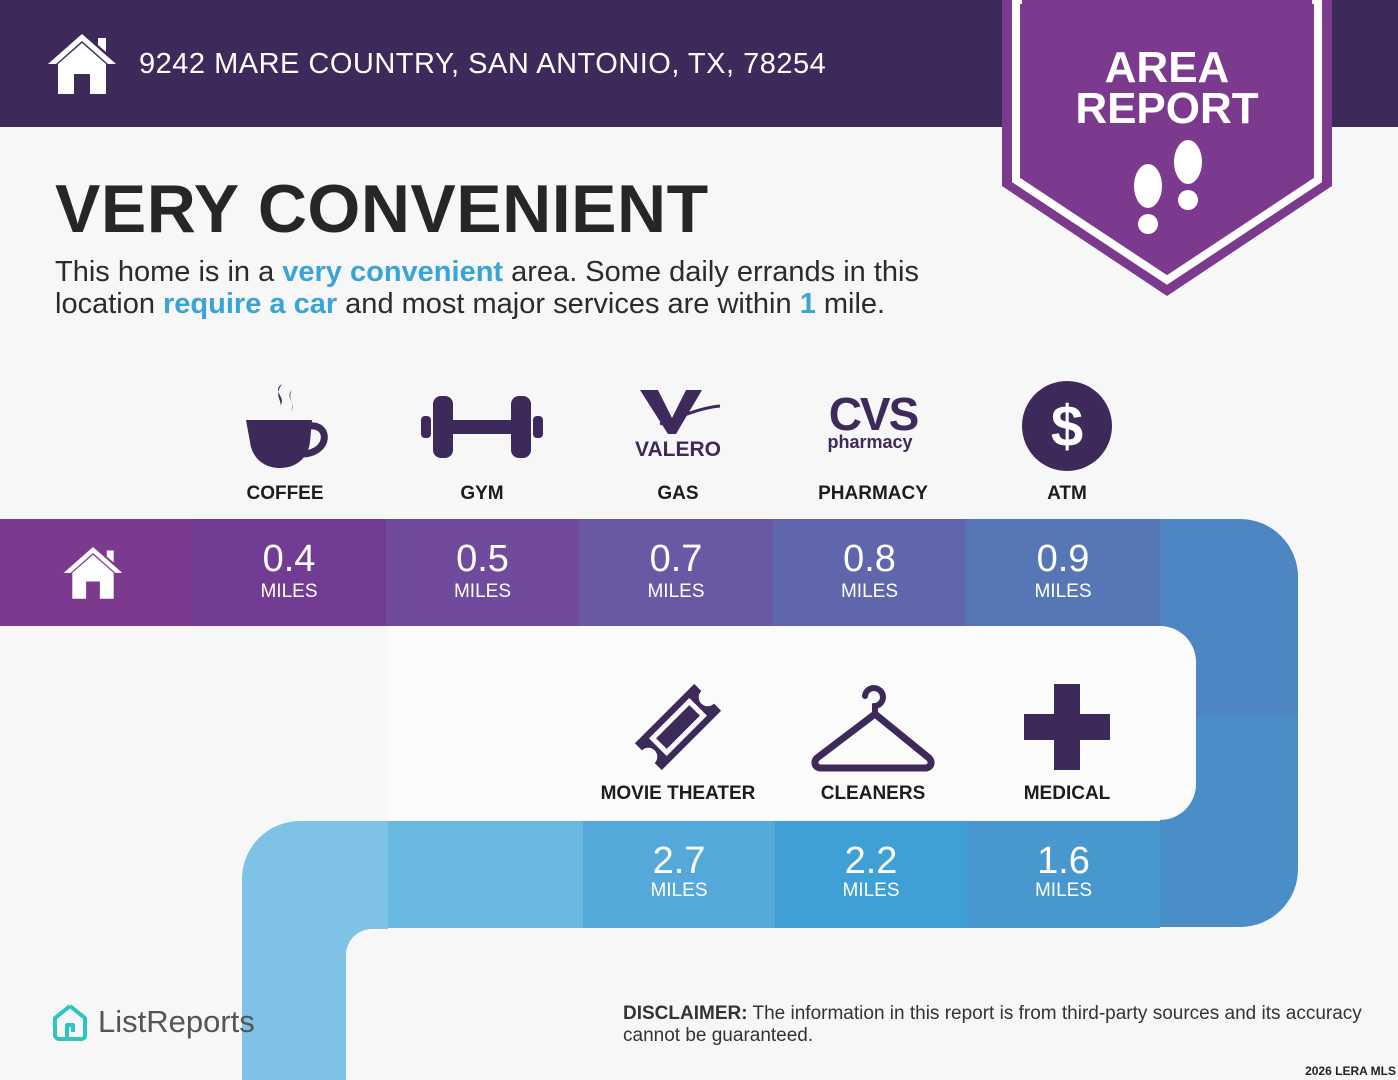 This screenshot has height=1080, width=1398. Describe the element at coordinates (1167, 67) in the screenshot. I see `badge-line-1: AREA` at that location.